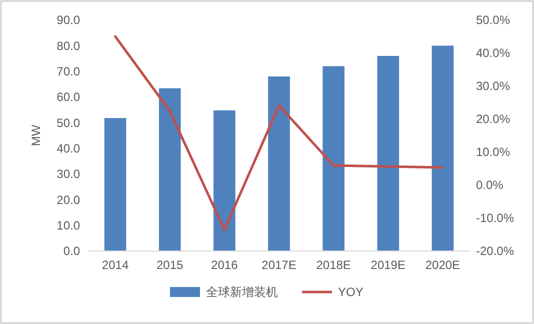 The width and height of the screenshot is (534, 324). Describe the element at coordinates (495, 251) in the screenshot. I see `y2-tick-label: -20.0%` at that location.